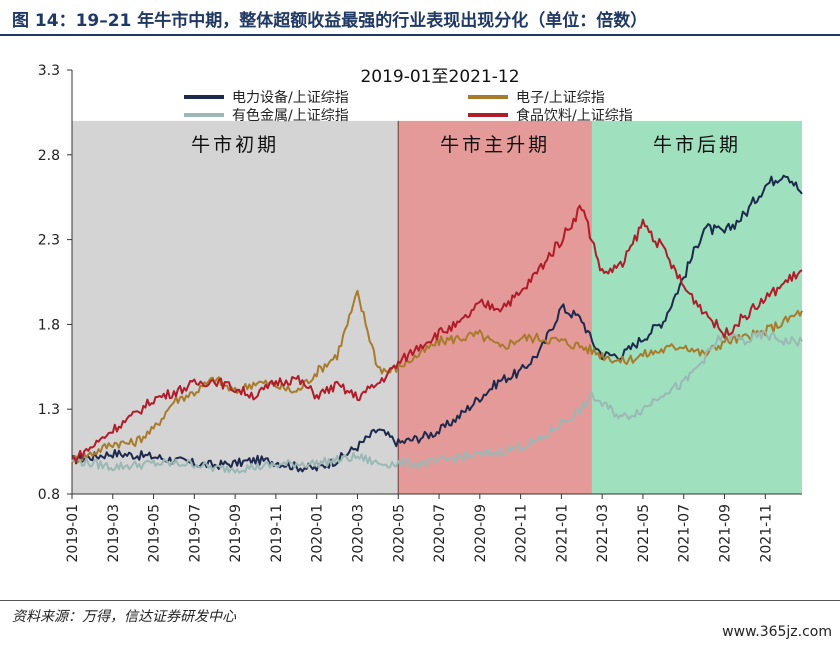 This screenshot has height=647, width=840. Describe the element at coordinates (49, 241) in the screenshot. I see `y-tick-label: 2.3` at that location.